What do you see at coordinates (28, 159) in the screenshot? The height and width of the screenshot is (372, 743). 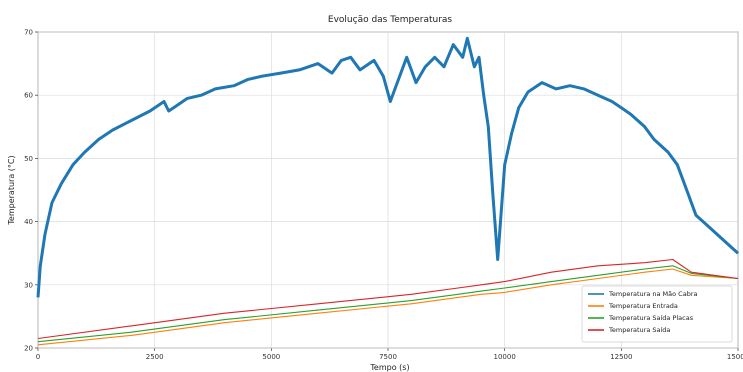 I see `y-tick-label: 50` at bounding box center [28, 159].